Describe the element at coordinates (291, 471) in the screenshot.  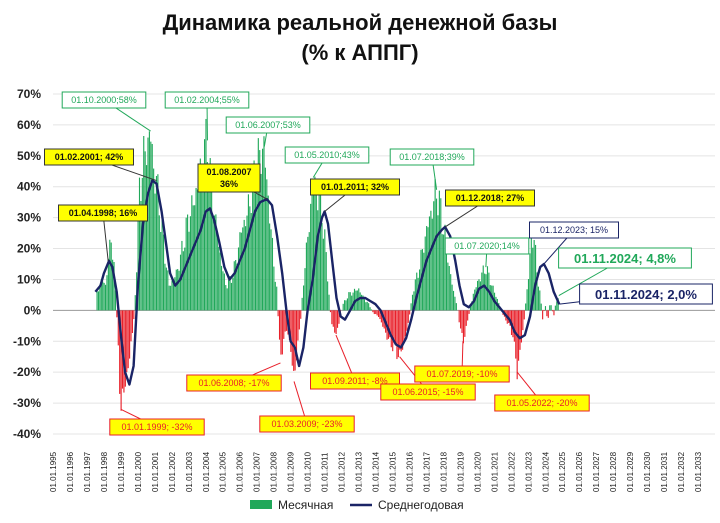
I see `x-tick-label: 01.01.2009` at that location.